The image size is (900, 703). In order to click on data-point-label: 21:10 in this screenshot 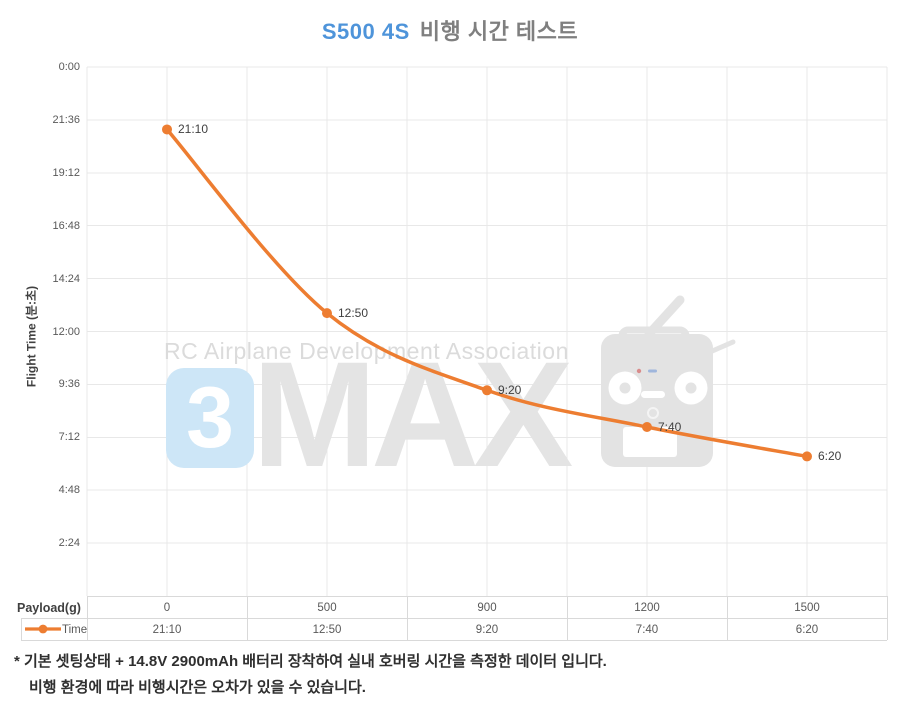, I will do `click(193, 129)`.